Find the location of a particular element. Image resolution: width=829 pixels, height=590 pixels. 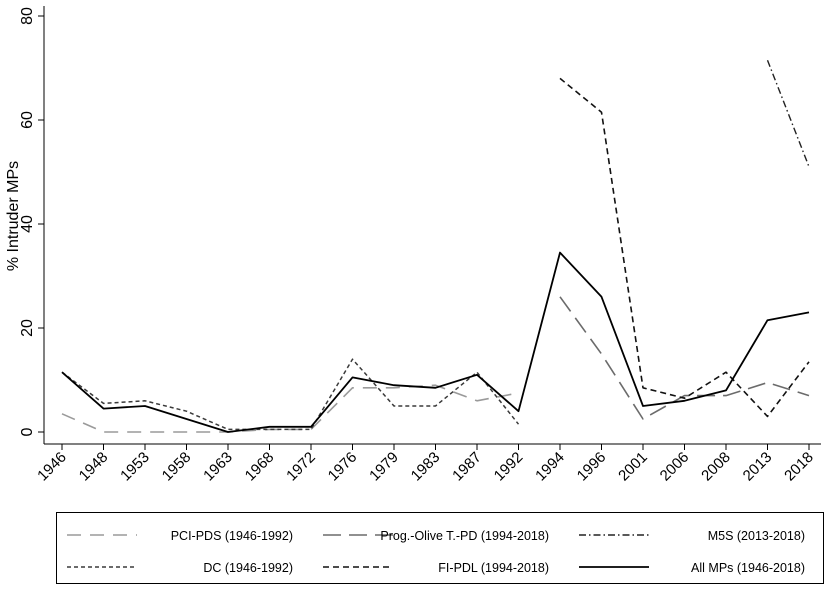

y-tick-label: 0 is located at coordinates (27, 431).